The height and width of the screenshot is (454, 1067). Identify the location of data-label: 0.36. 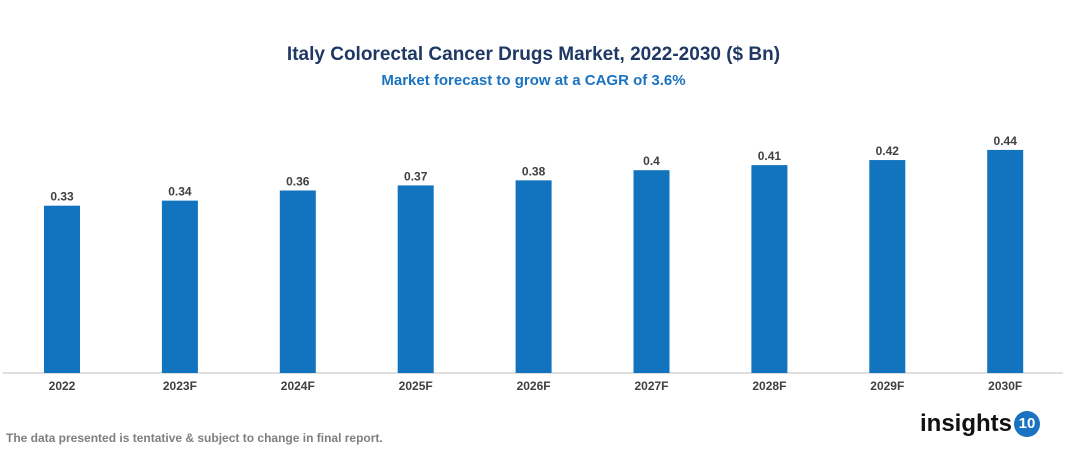
(298, 181).